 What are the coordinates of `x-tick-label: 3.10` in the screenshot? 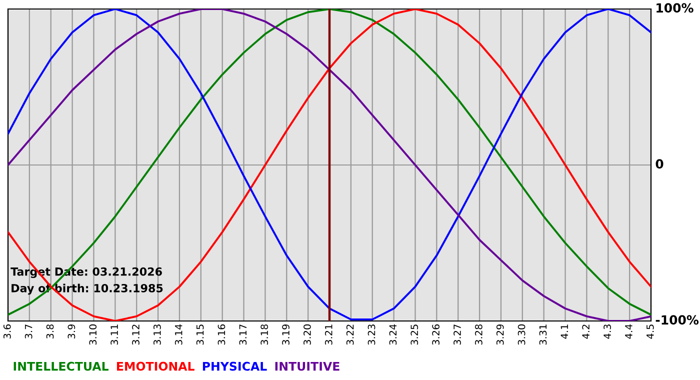 It's located at (93, 334).